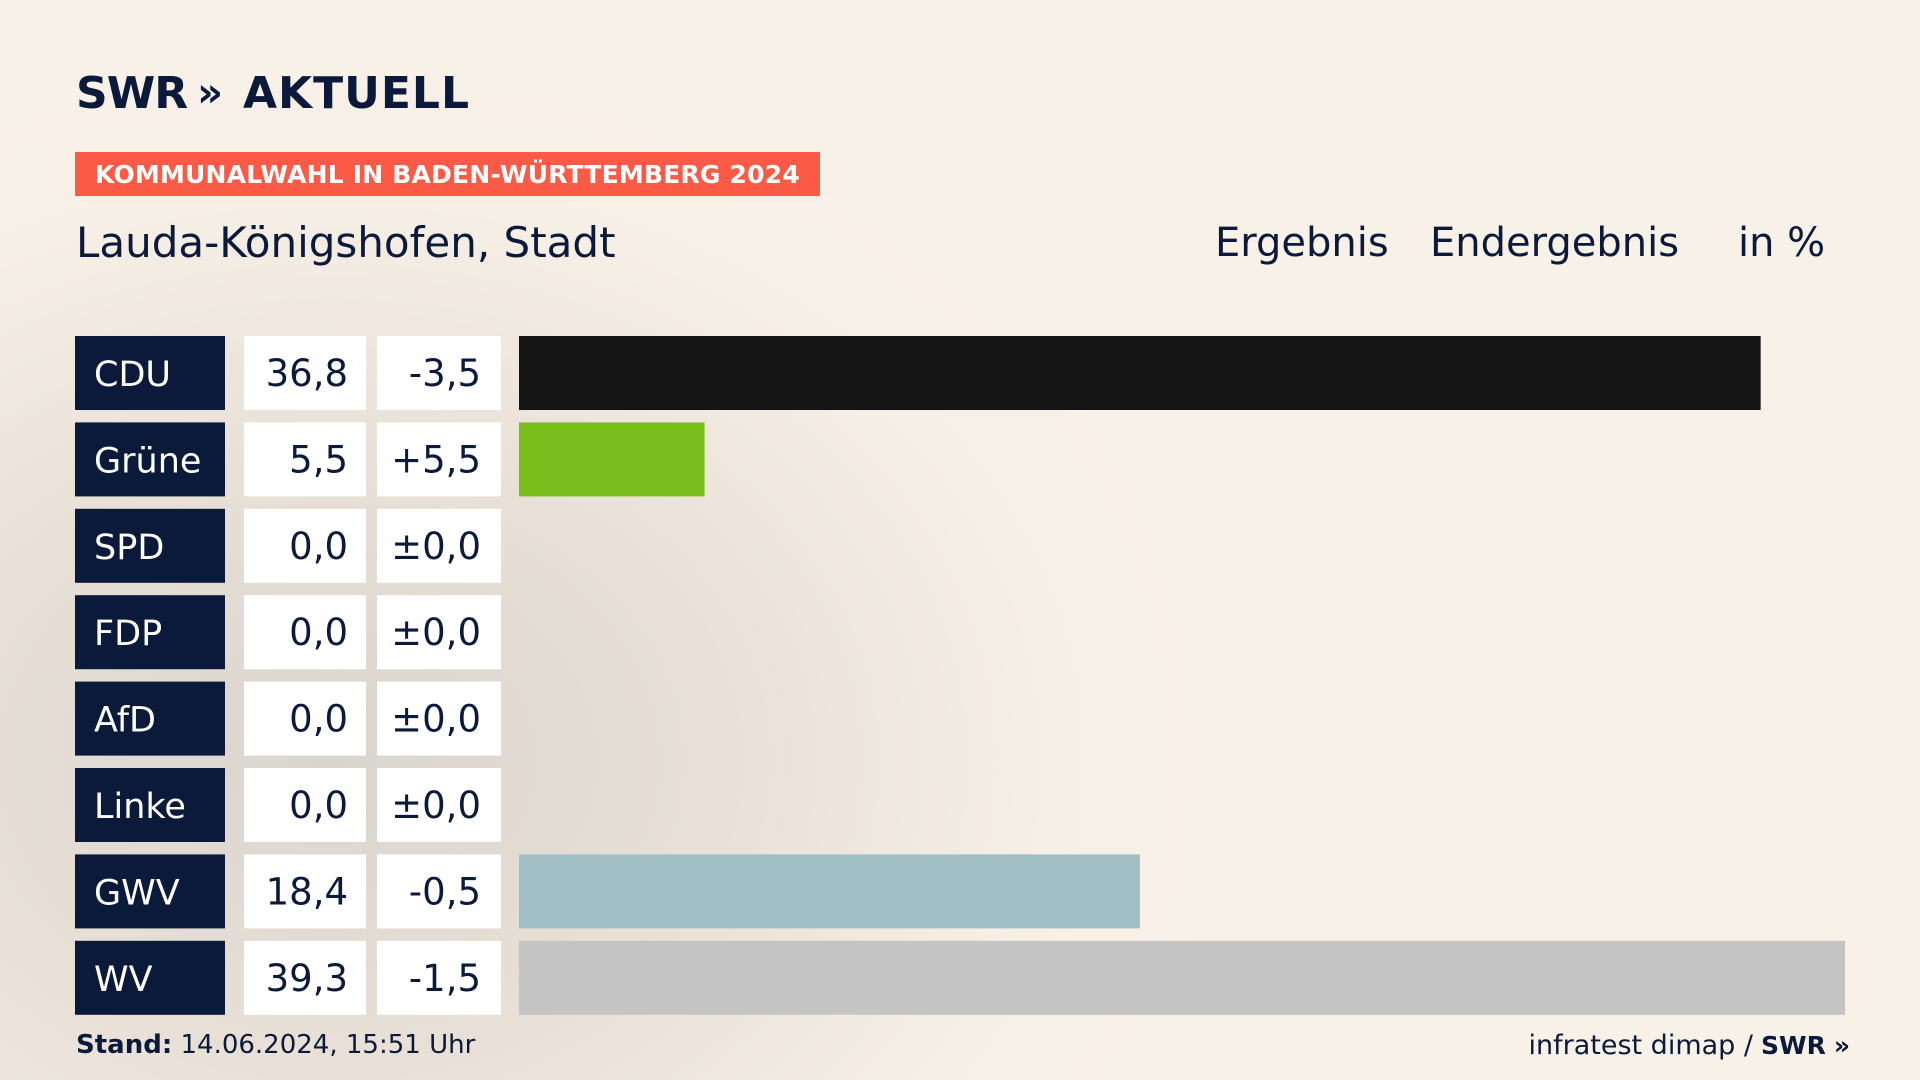  I want to click on source-credit: infratest dimap / SWR », so click(1689, 1045).